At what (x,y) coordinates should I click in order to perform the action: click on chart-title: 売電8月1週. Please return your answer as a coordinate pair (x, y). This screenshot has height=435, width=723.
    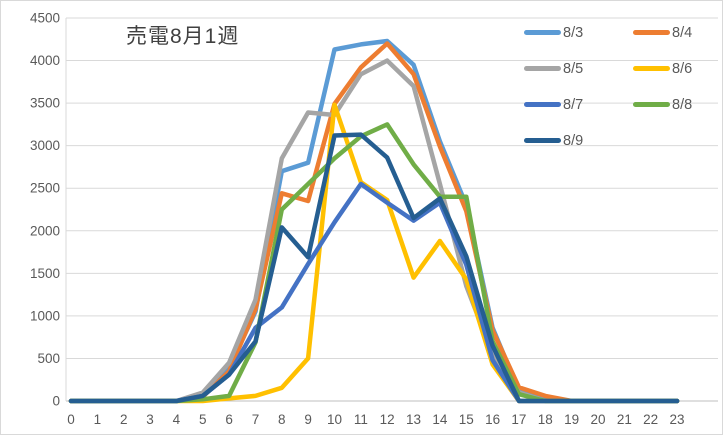
    Looking at the image, I should click on (183, 36).